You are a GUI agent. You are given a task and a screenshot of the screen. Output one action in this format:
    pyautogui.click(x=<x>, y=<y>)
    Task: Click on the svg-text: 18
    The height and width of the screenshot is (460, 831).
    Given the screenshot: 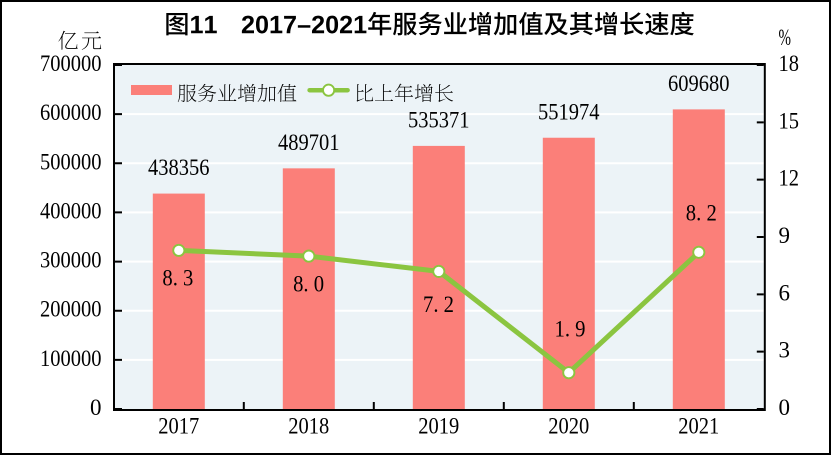 What is the action you would take?
    pyautogui.click(x=789, y=63)
    